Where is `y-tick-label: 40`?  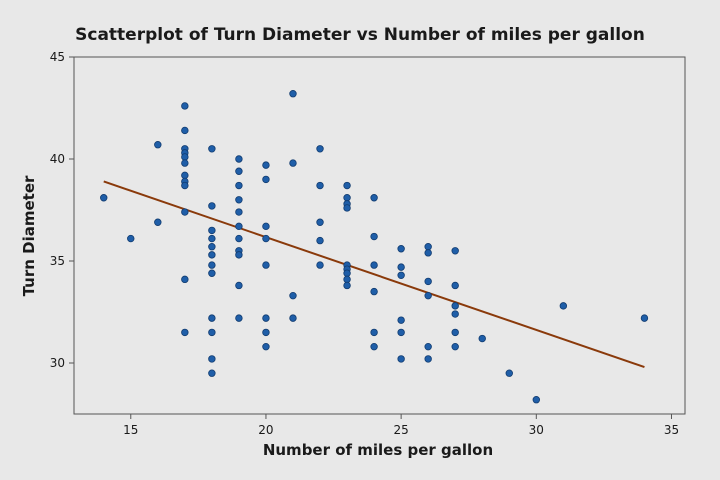 y-tick-label: 40 is located at coordinates (57, 159).